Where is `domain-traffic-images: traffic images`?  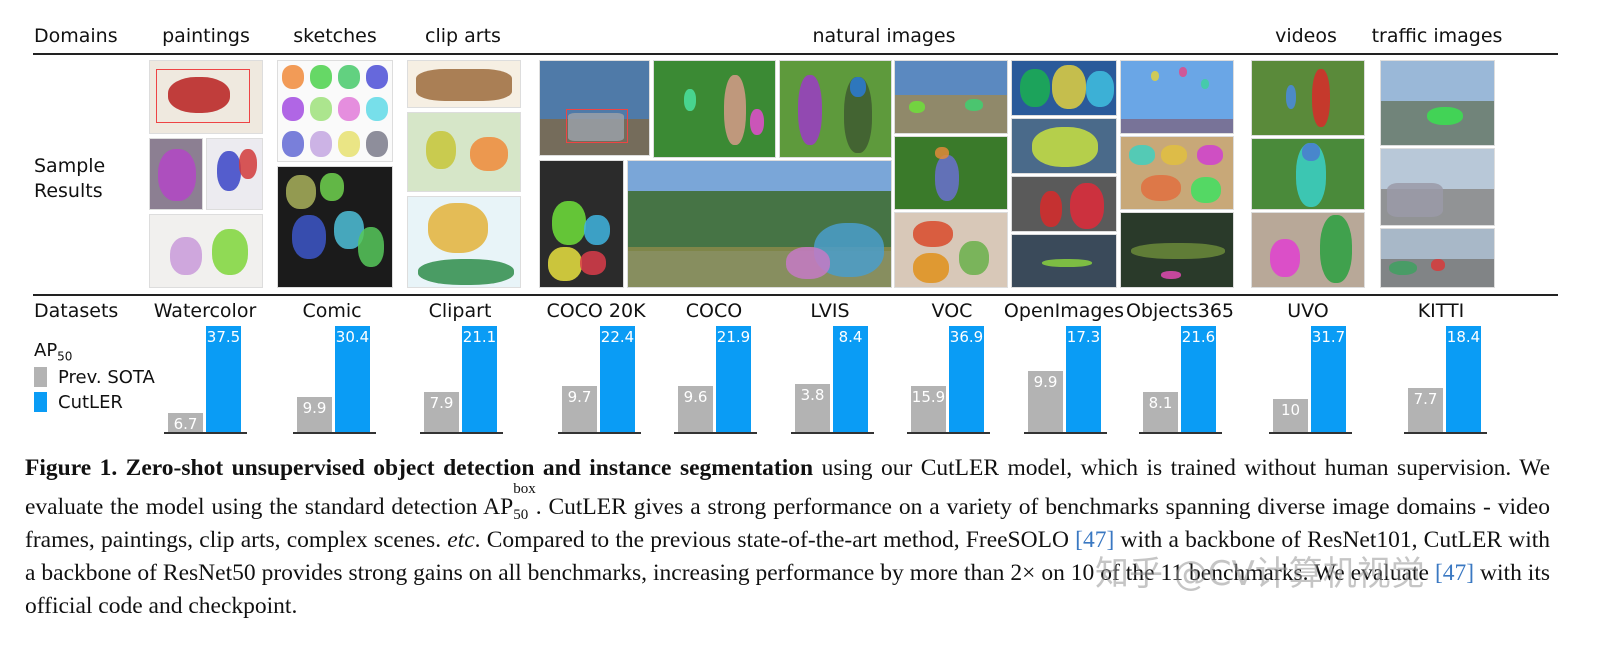
domain-traffic-images: traffic images is located at coordinates (1437, 36).